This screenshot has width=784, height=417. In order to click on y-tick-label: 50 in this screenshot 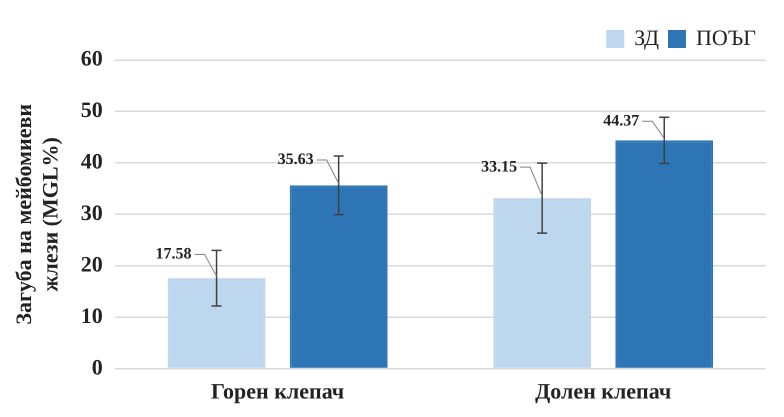, I will do `click(91, 109)`.